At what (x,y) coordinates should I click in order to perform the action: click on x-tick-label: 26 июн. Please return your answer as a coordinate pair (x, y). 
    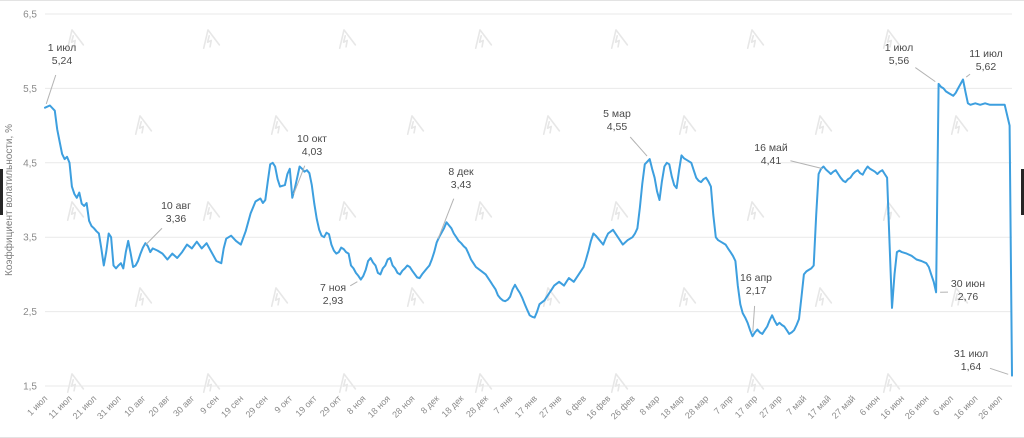
    Looking at the image, I should click on (917, 407).